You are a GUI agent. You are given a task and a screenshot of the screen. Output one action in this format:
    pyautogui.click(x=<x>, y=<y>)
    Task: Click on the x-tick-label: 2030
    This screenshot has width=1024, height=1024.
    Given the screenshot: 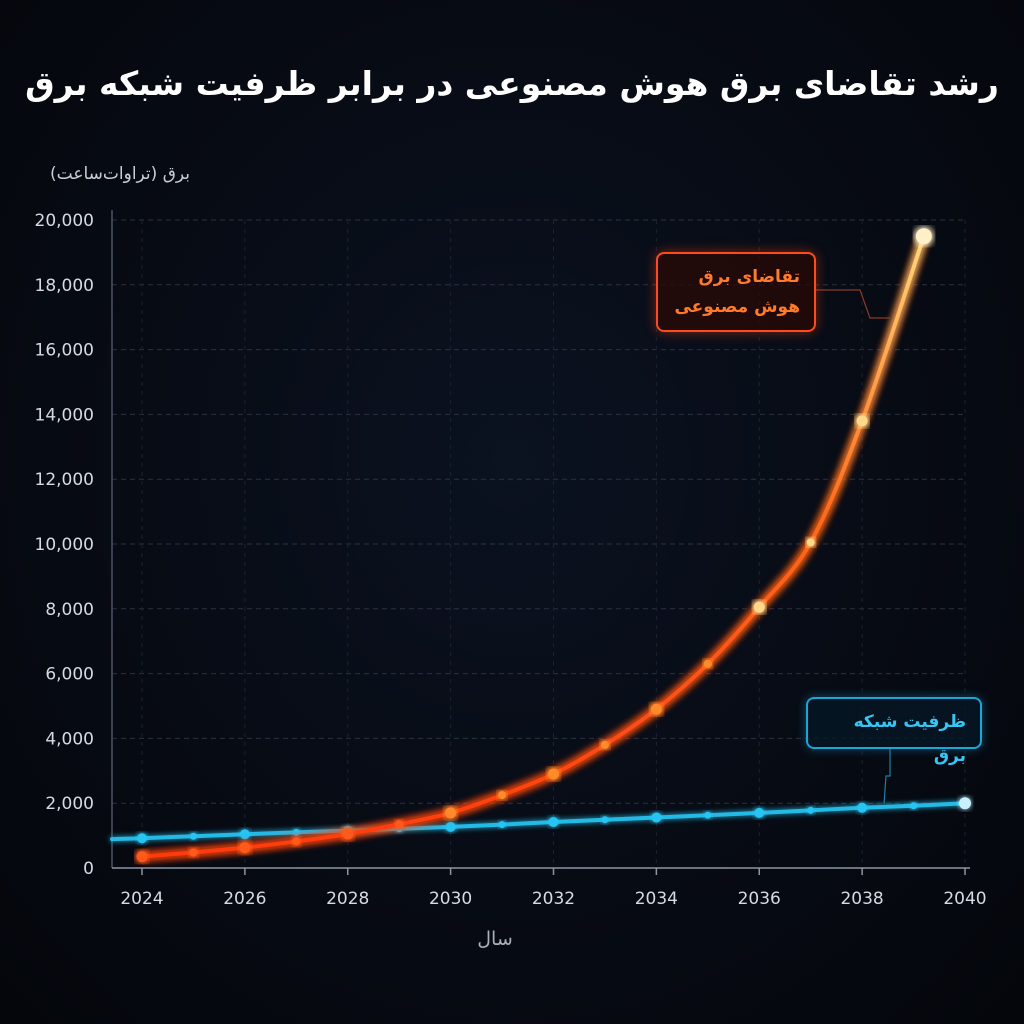 What is the action you would take?
    pyautogui.click(x=450, y=899)
    